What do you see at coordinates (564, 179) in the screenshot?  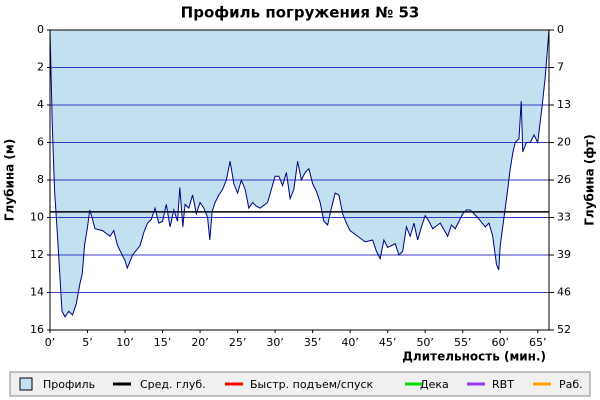 I see `y2-tick-label: 26` at bounding box center [564, 179].